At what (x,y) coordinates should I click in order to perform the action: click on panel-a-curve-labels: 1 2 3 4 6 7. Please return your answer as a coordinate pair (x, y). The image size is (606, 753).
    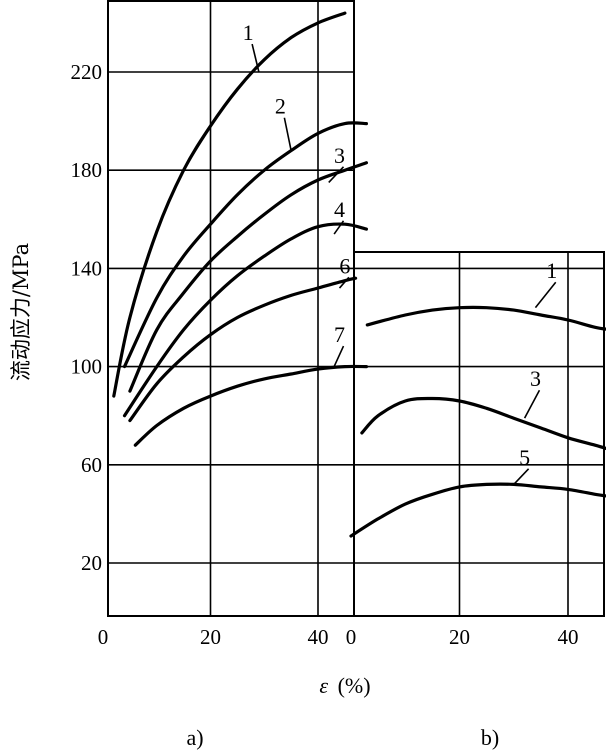
    Looking at the image, I should click on (296, 193).